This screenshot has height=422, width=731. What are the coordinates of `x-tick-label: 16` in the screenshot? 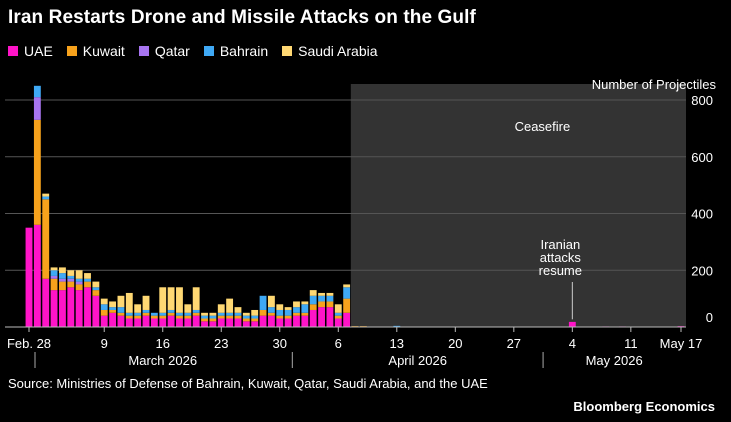 It's located at (163, 343).